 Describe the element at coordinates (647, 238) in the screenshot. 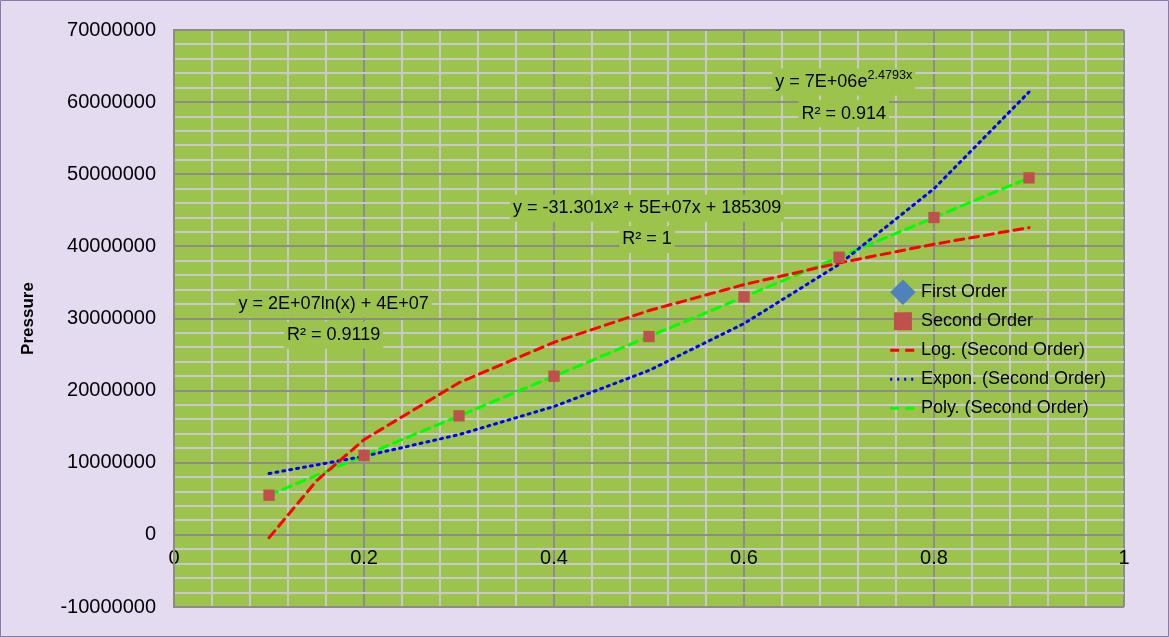

I see `annotation: R² = 1` at that location.